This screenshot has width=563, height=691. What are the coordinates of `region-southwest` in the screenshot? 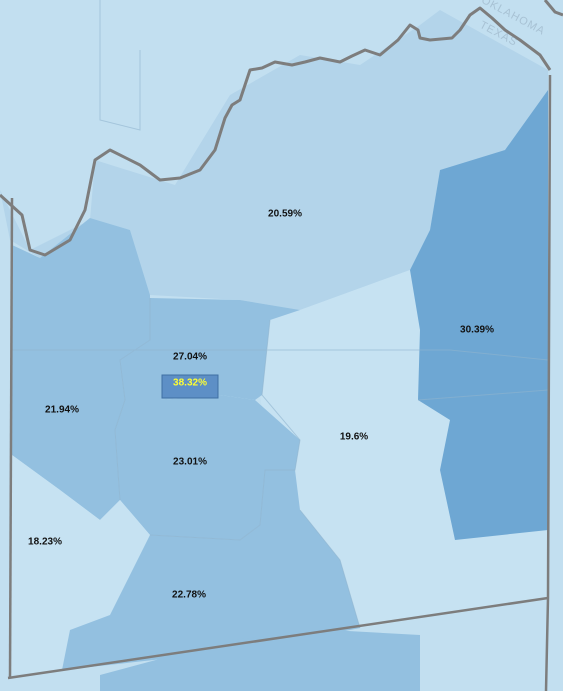 It's located at (80, 565).